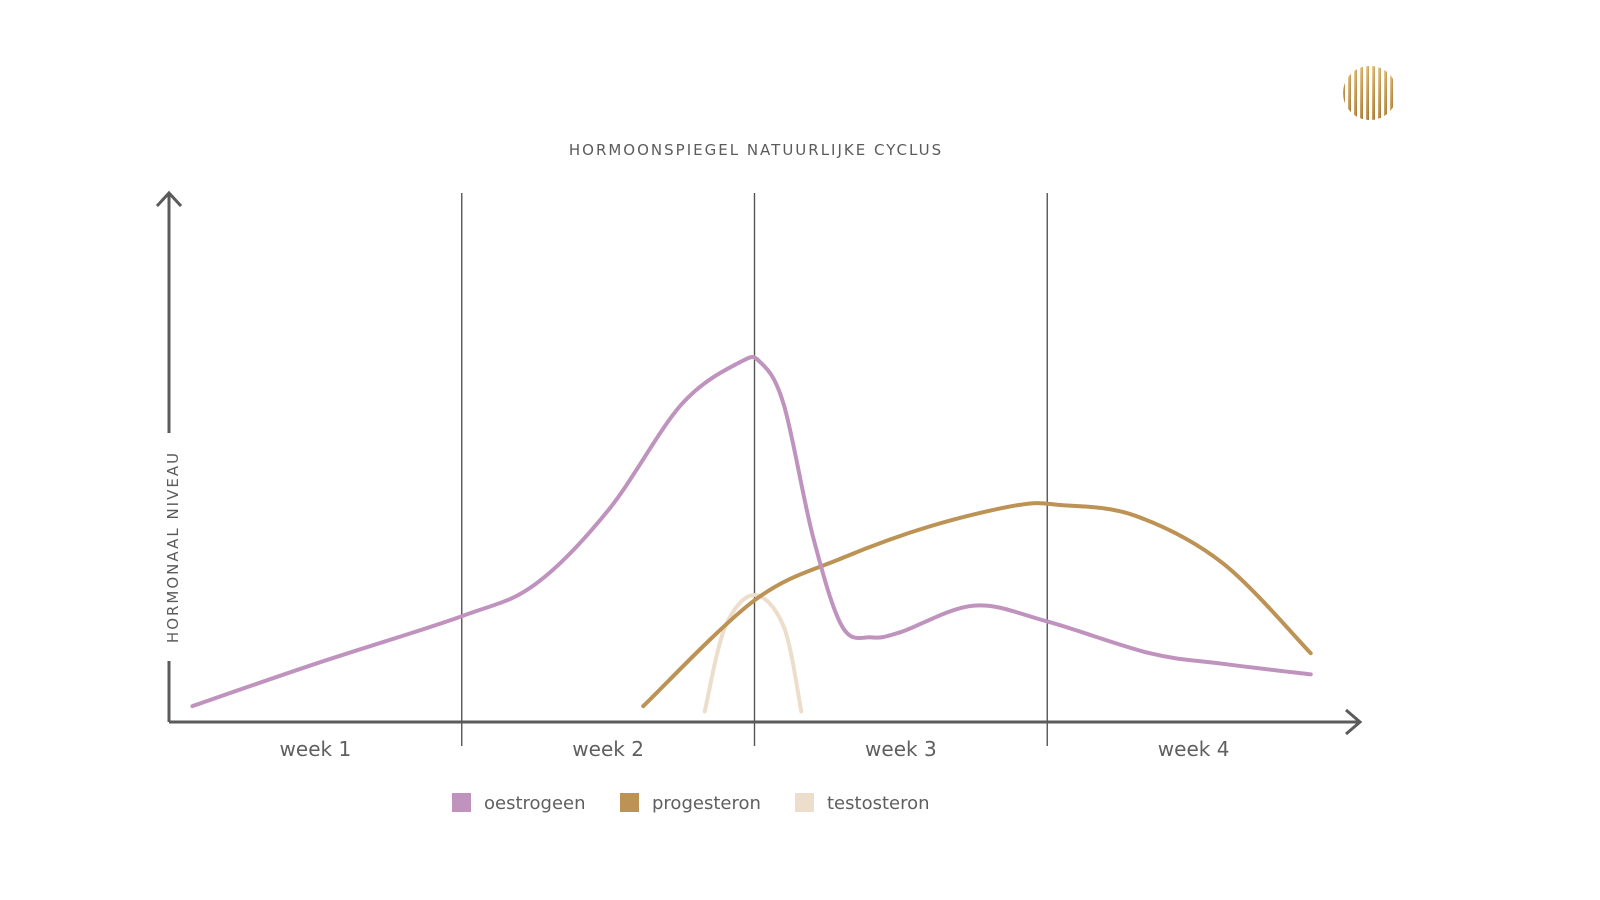  What do you see at coordinates (316, 749) in the screenshot?
I see `x-tick-label-week-1: week 1` at bounding box center [316, 749].